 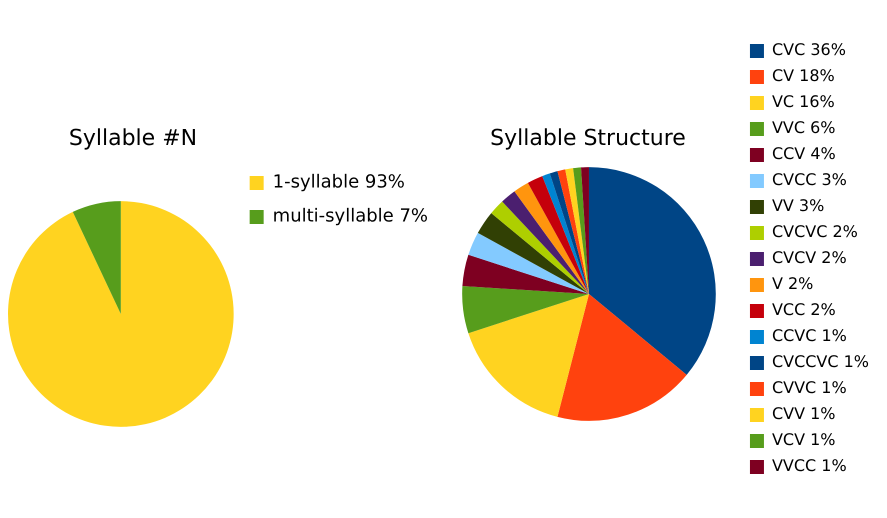 What do you see at coordinates (809, 388) in the screenshot?
I see `legend-label: CVVC 1%` at bounding box center [809, 388].